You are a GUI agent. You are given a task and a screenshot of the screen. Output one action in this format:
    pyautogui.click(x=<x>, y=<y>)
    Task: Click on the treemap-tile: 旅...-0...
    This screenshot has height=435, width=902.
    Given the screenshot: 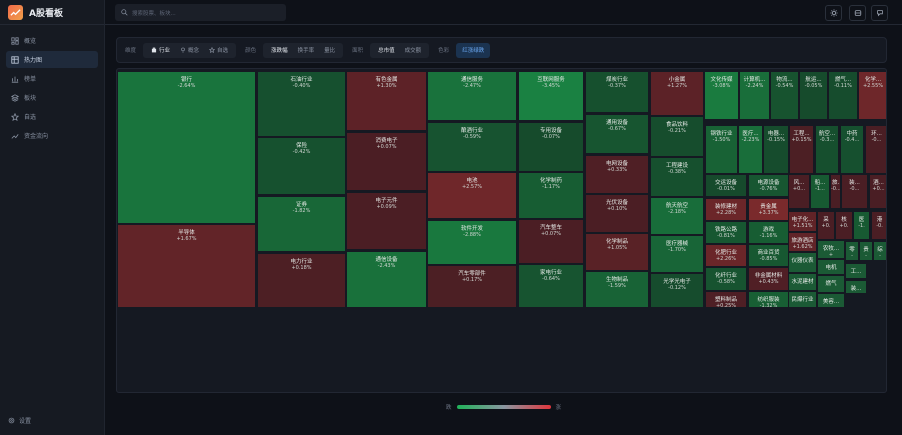 What is the action you would take?
    pyautogui.click(x=835, y=191)
    